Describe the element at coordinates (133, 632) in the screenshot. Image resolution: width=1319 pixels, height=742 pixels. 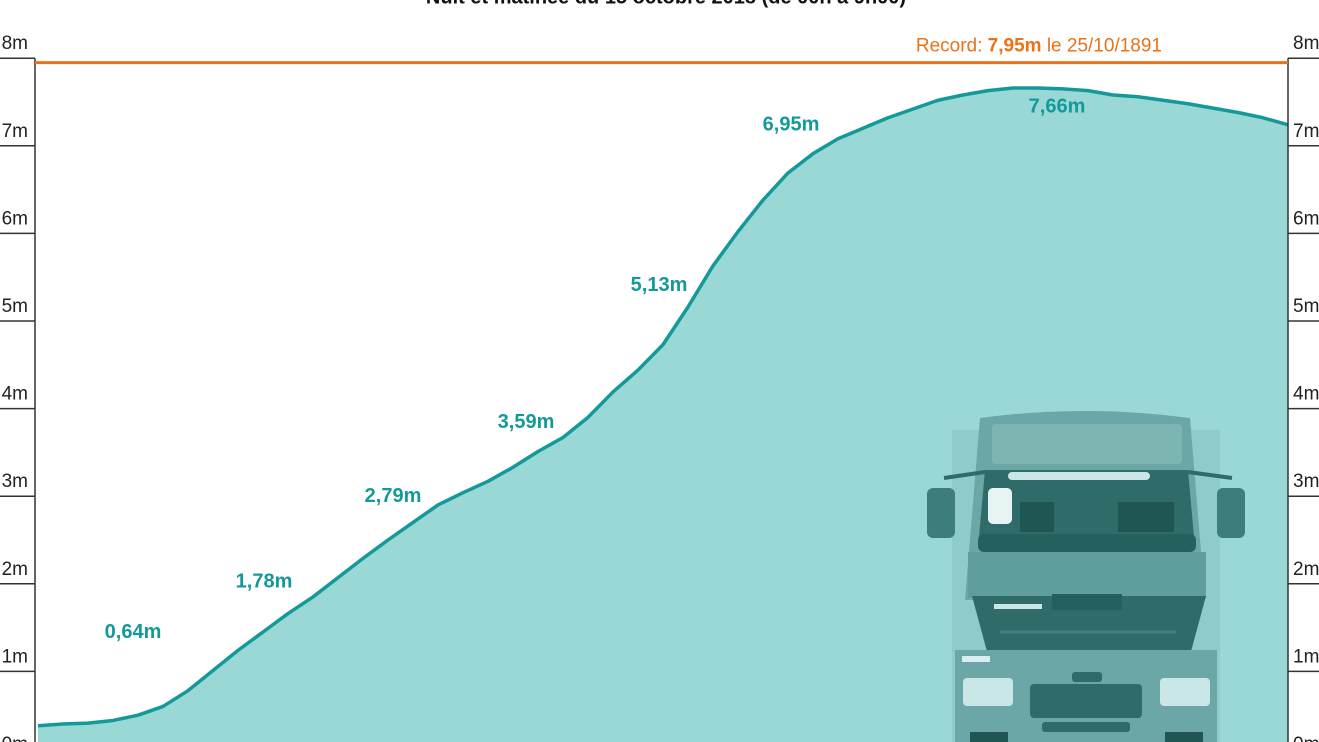
I see `value-label: 0,64m` at that location.